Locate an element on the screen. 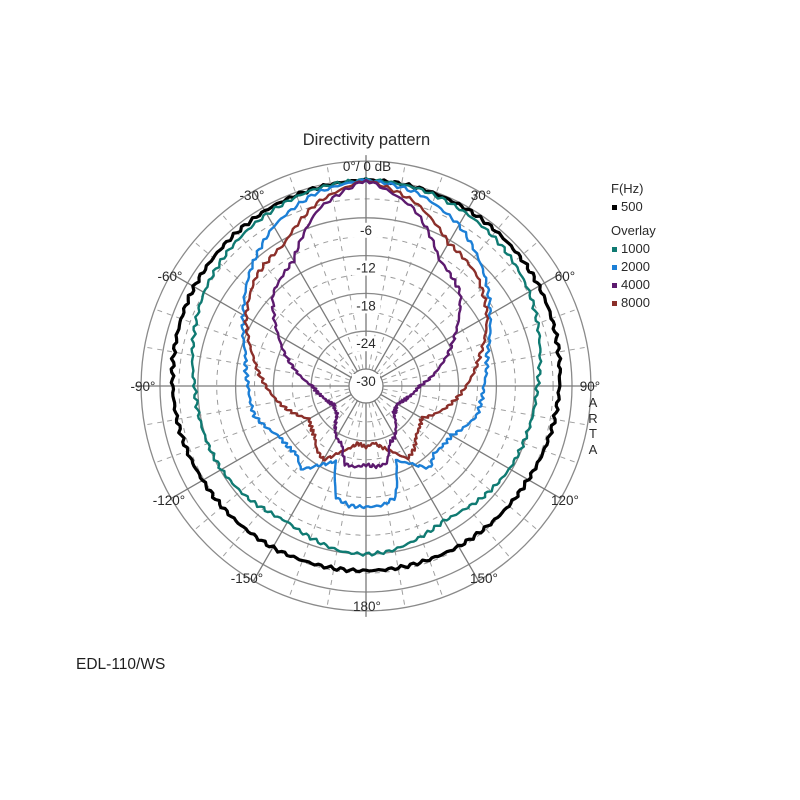  legend-header: F(Hz) is located at coordinates (627, 188).